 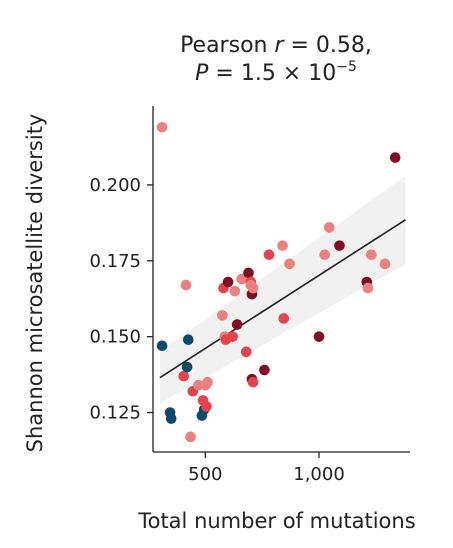 I want to click on y-tick-label-0: 0.125, so click(x=115, y=413).